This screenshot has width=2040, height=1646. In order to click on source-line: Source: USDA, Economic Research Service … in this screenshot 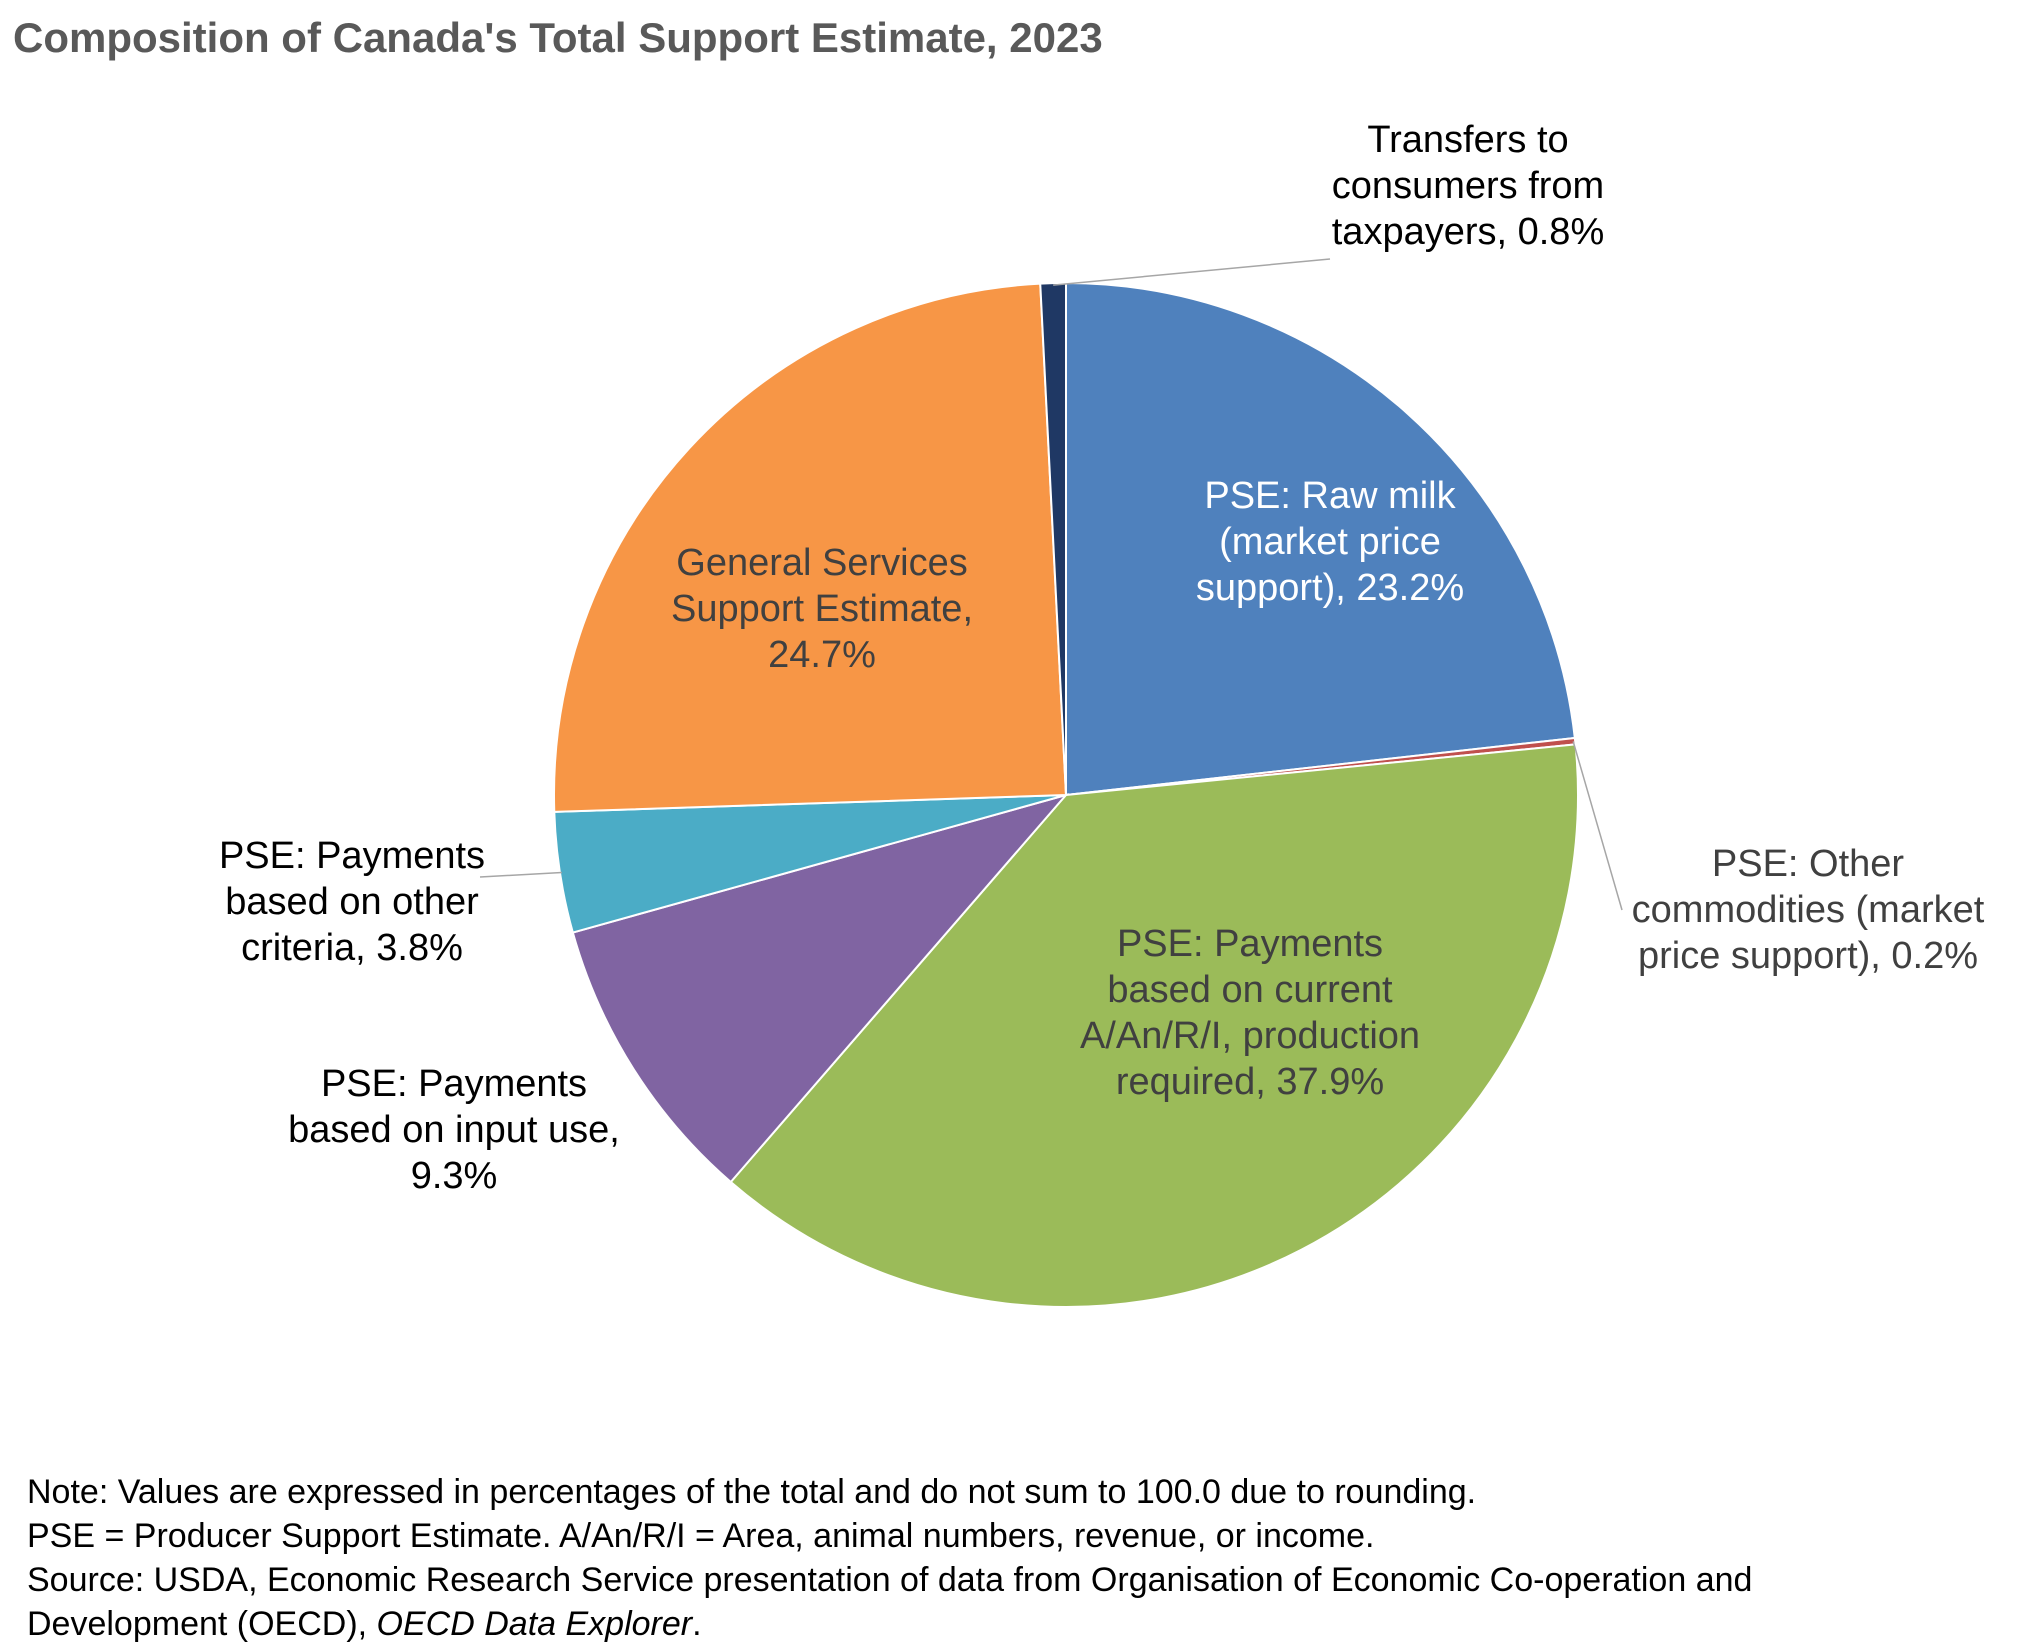, I will do `click(890, 1580)`.